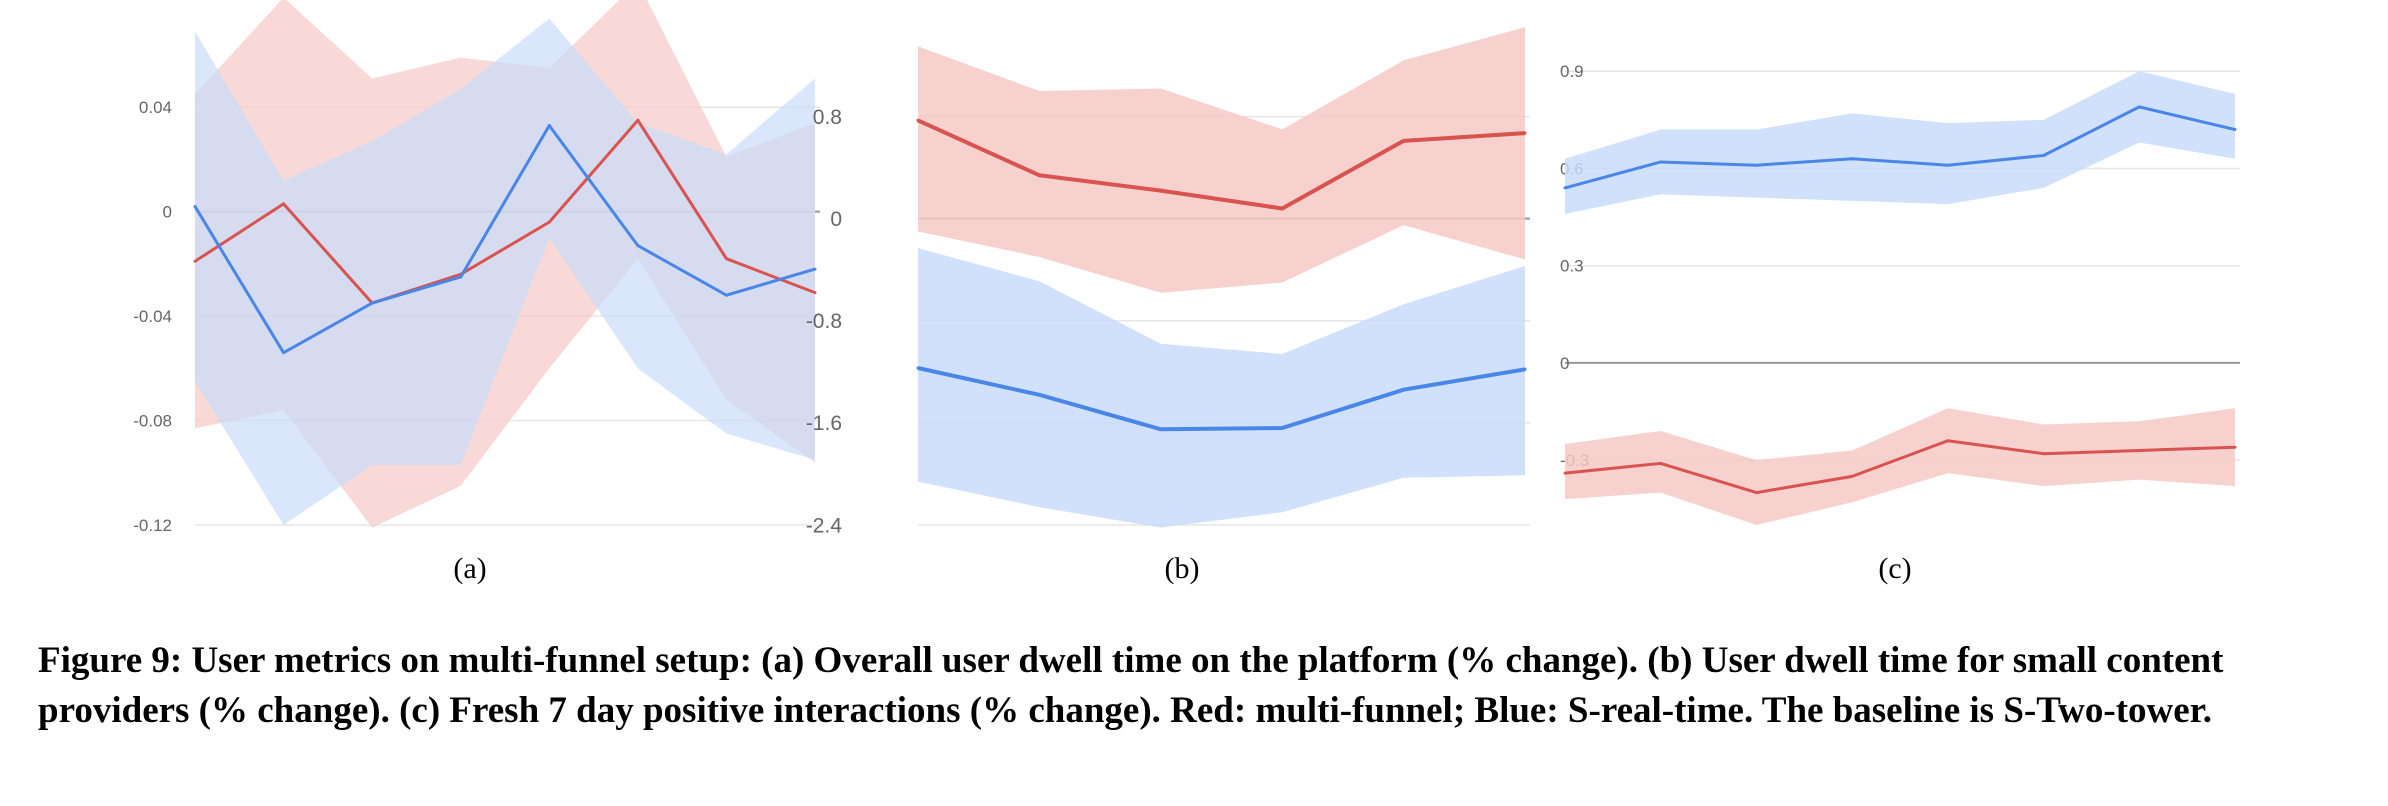  What do you see at coordinates (152, 525) in the screenshot?
I see `y-tick-label: -0.12` at bounding box center [152, 525].